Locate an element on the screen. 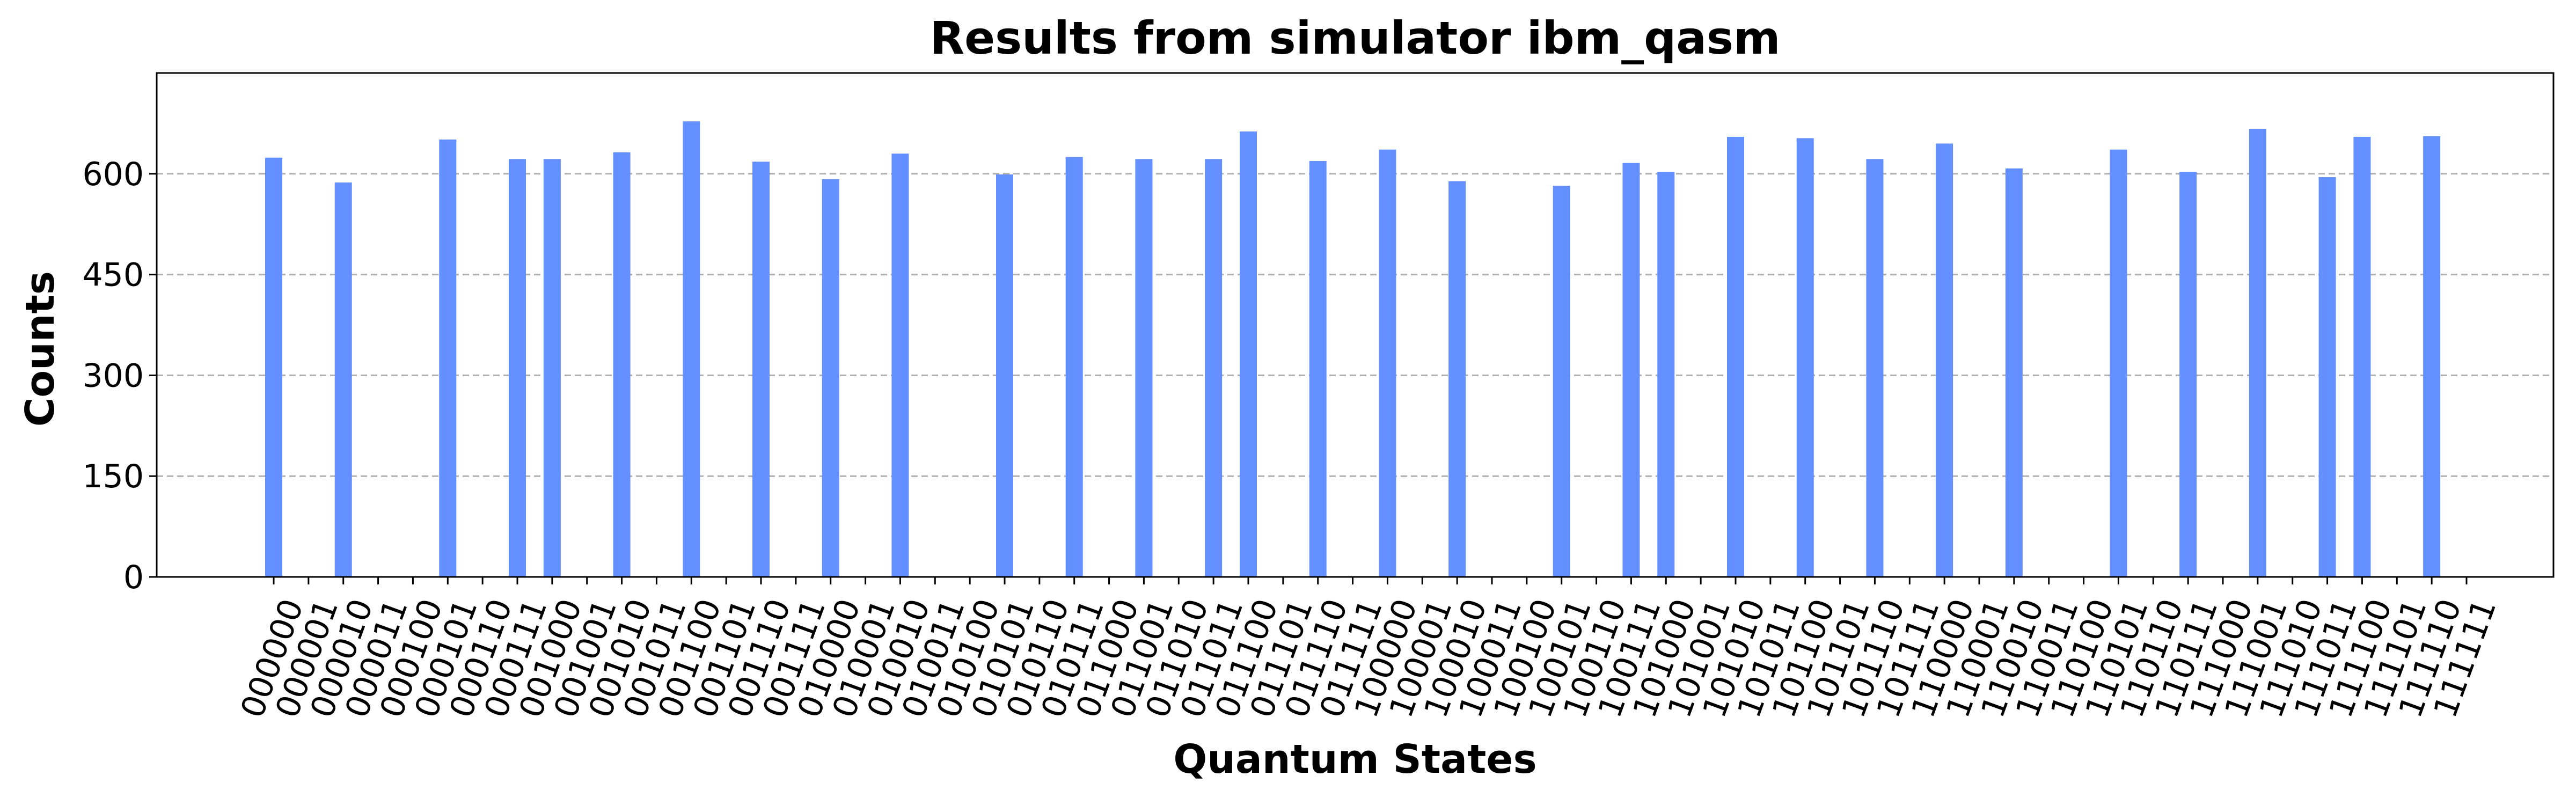 The height and width of the screenshot is (805, 2576). y-tick-label: 600 is located at coordinates (113, 174).